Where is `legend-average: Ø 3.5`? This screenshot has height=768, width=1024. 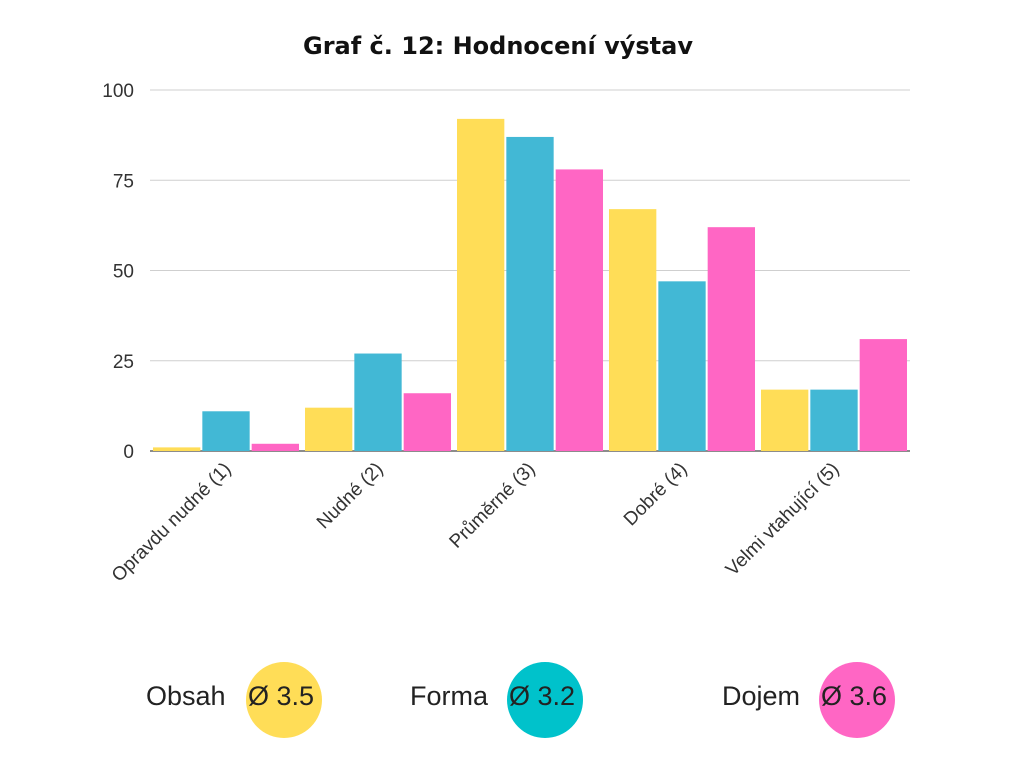 legend-average: Ø 3.5 is located at coordinates (281, 696).